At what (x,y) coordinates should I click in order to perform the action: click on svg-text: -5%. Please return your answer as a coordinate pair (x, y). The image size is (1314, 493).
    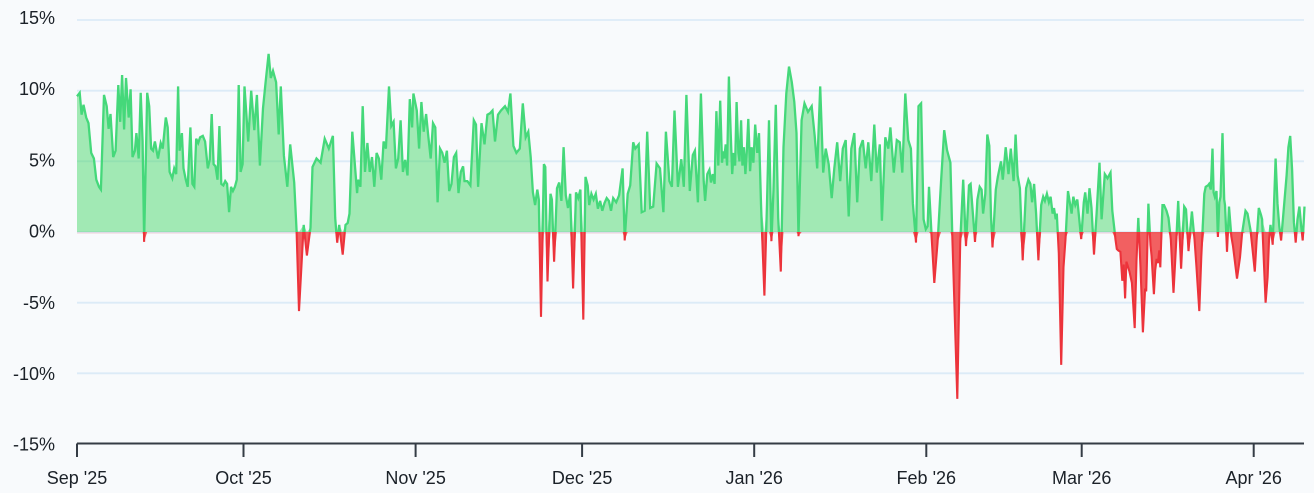
    Looking at the image, I should click on (39, 303).